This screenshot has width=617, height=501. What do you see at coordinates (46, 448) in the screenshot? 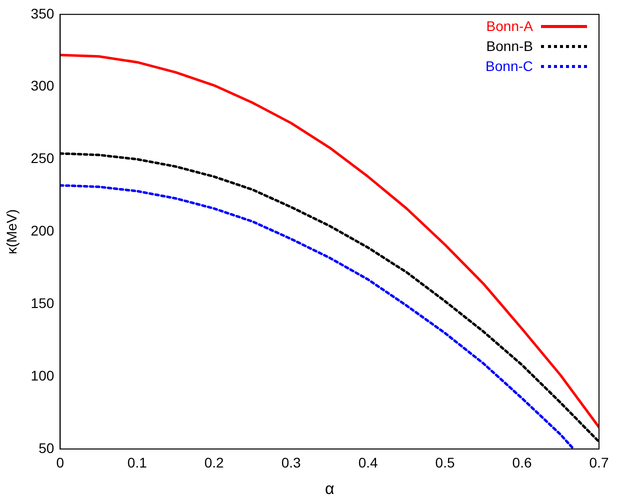
I see `y-tick-label: 50` at bounding box center [46, 448].